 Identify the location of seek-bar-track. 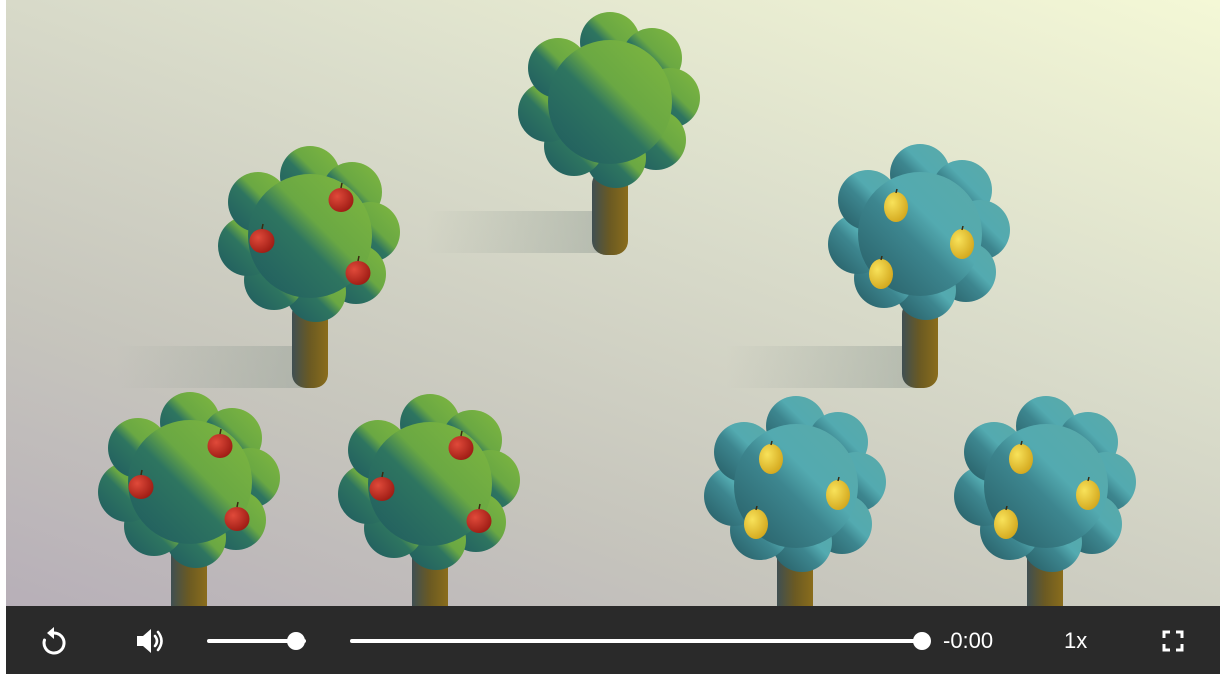
(636, 641).